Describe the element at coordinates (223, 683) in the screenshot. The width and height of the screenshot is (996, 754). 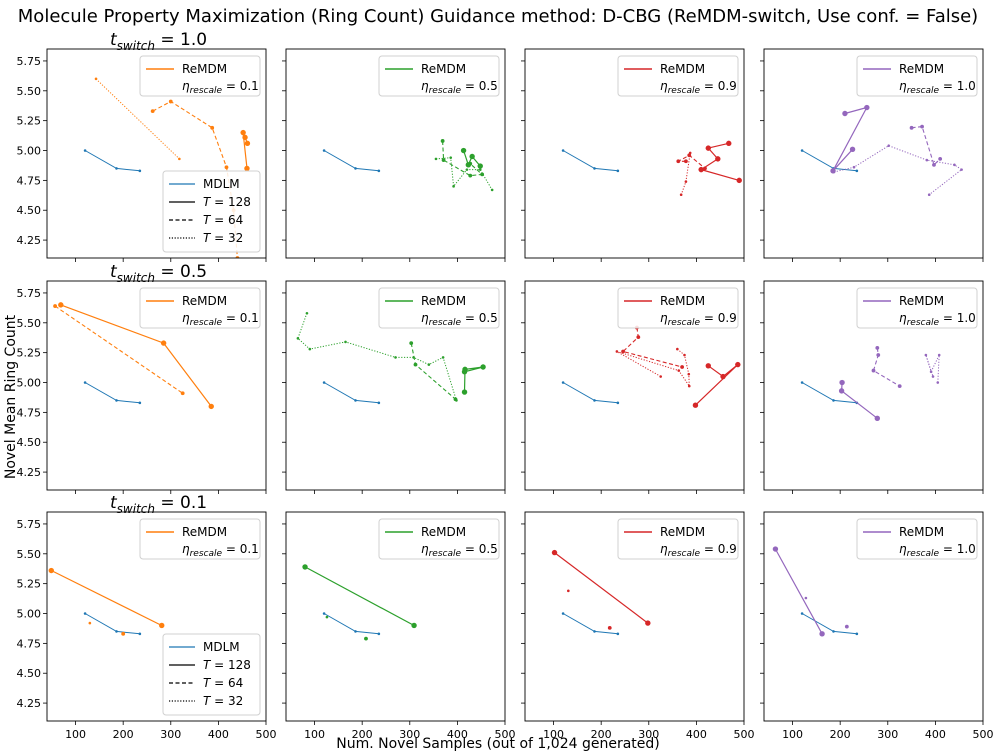
I see `legend-lower-label: T = 64` at that location.